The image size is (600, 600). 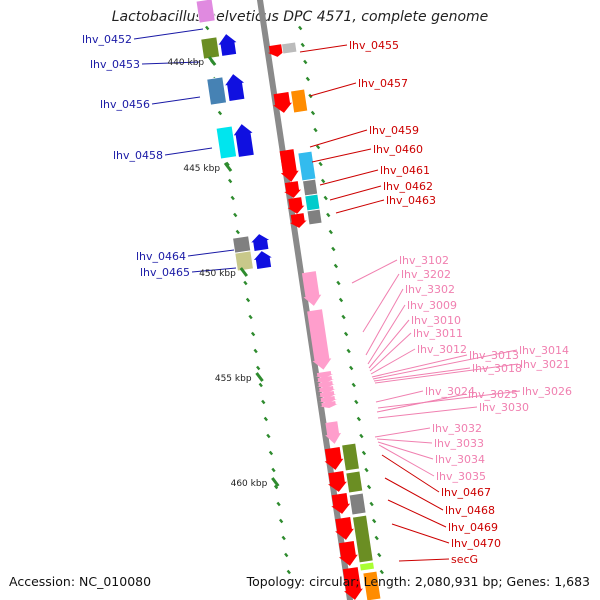 What do you see at coordinates (107, 39) in the screenshot?
I see `gene-label-lhv_0452: lhv_0452` at bounding box center [107, 39].